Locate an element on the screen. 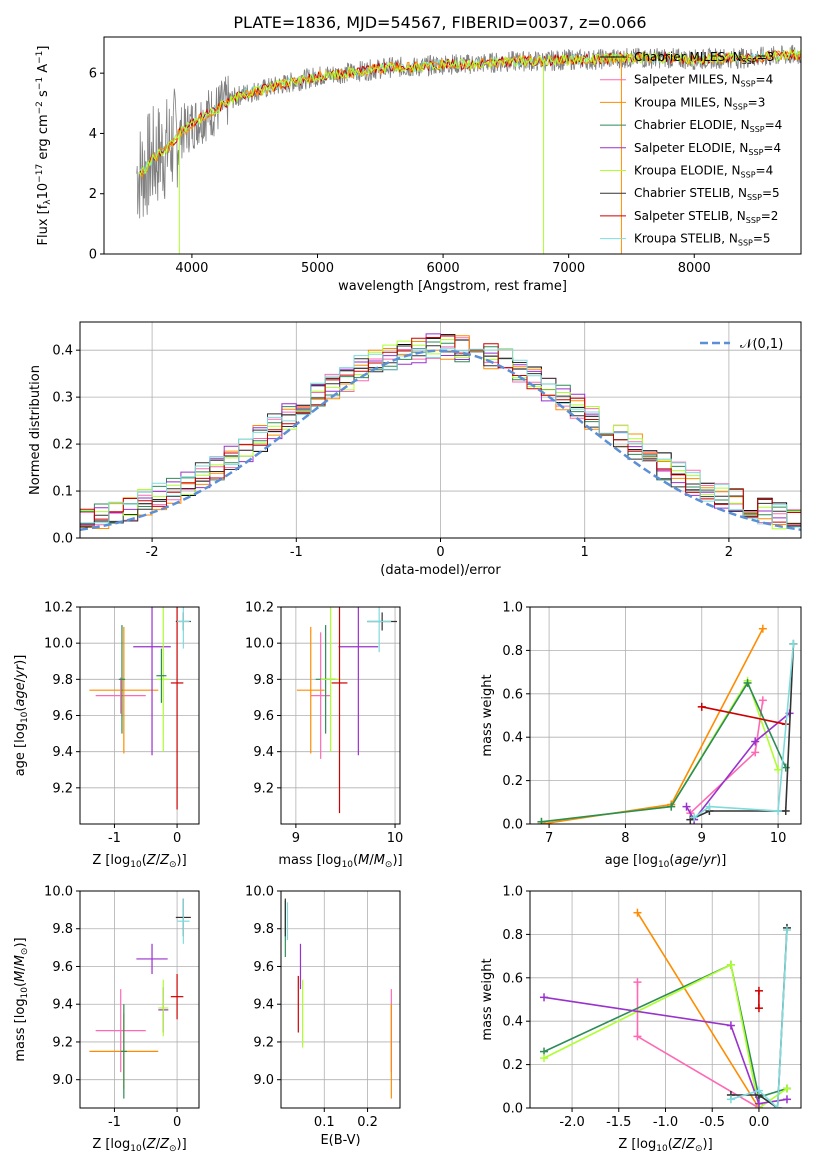 Image resolution: width=819 pixels, height=1170 pixels. x-tick-label: 4000 is located at coordinates (191, 268).